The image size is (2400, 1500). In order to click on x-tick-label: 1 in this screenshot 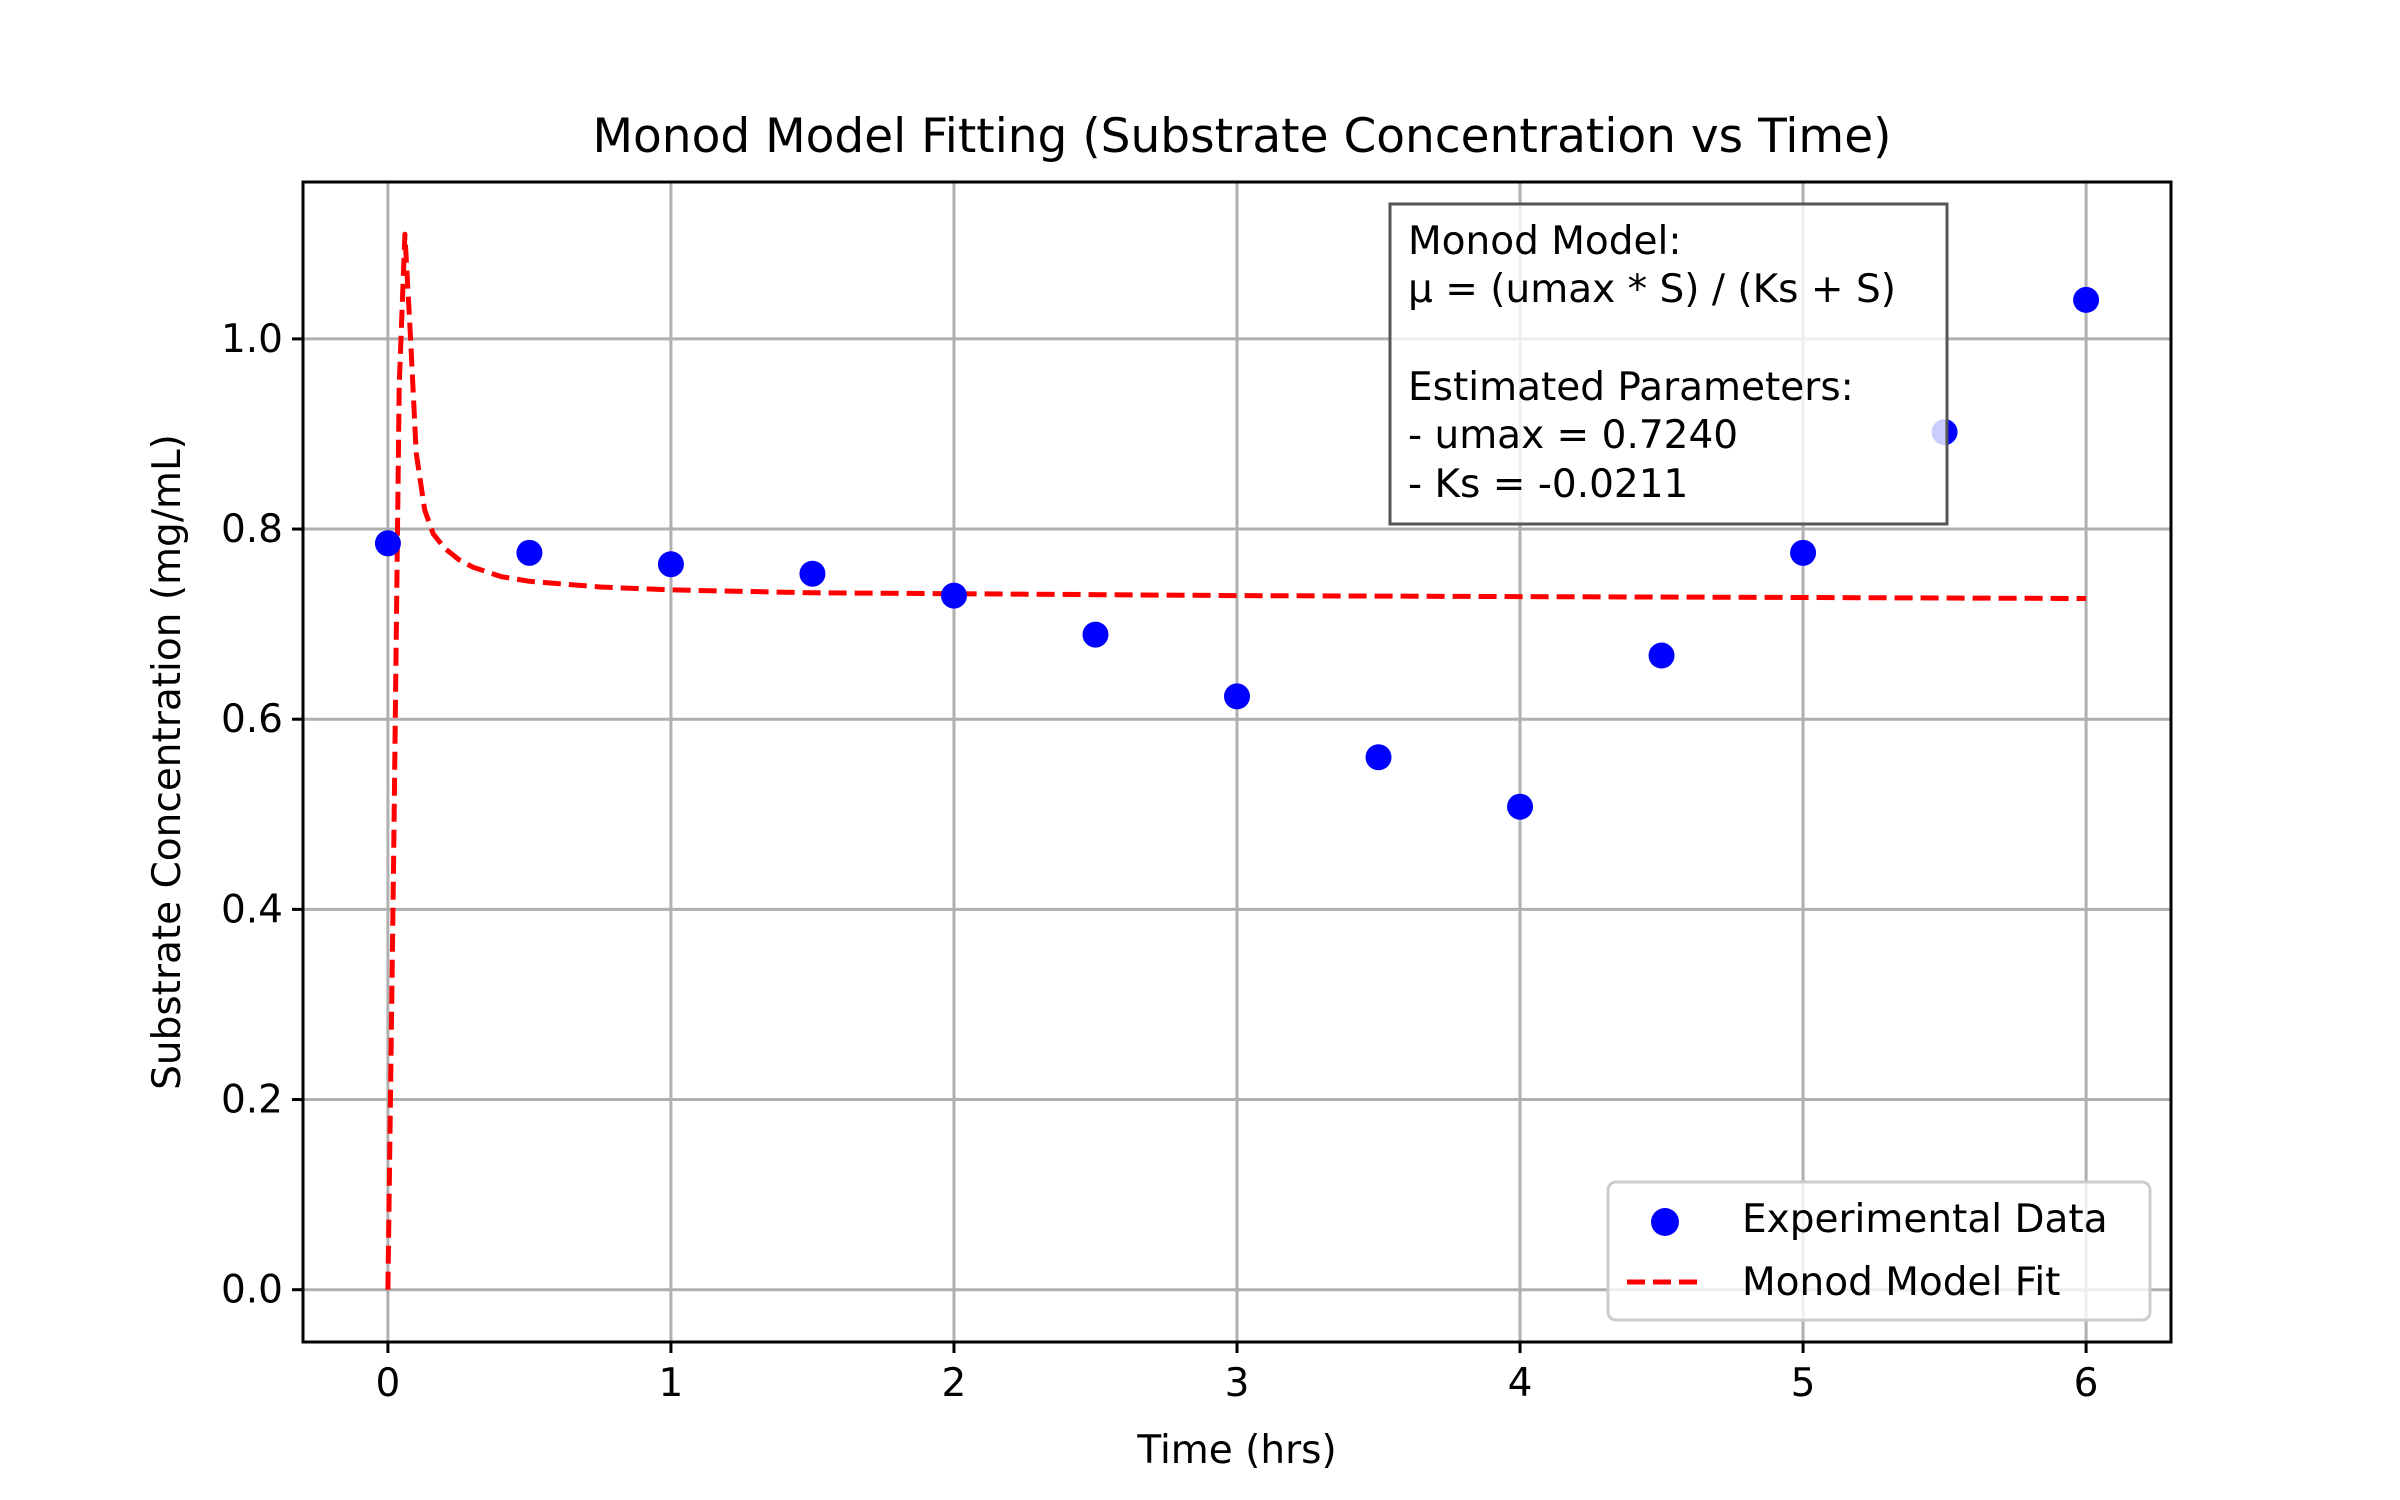, I will do `click(671, 1383)`.